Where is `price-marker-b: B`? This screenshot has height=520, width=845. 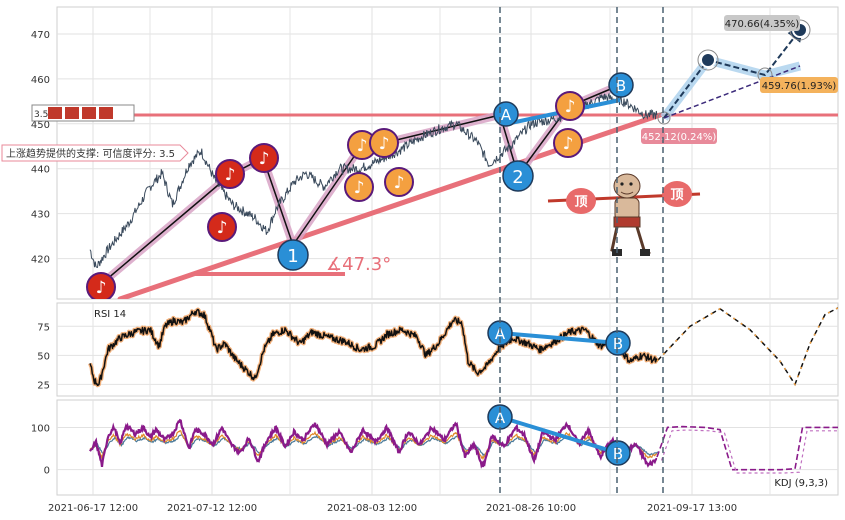 price-marker-b: B is located at coordinates (621, 85).